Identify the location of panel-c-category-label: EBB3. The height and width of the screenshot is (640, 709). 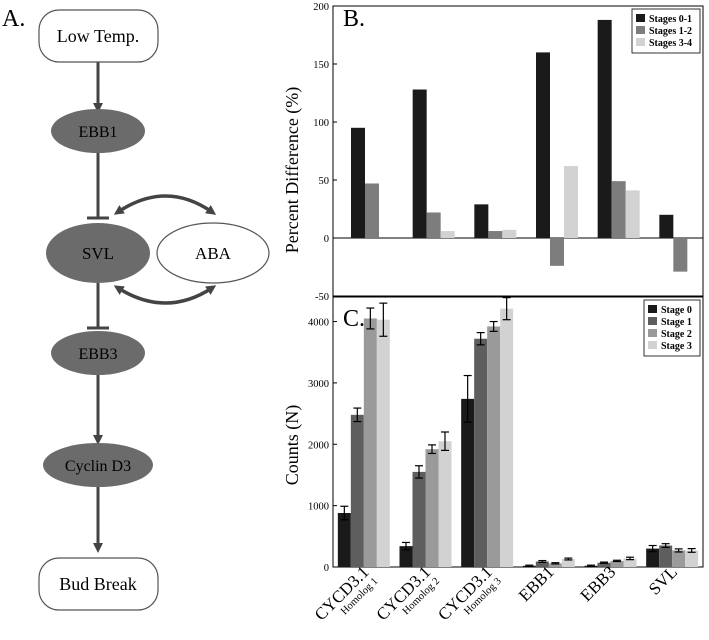
(598, 583).